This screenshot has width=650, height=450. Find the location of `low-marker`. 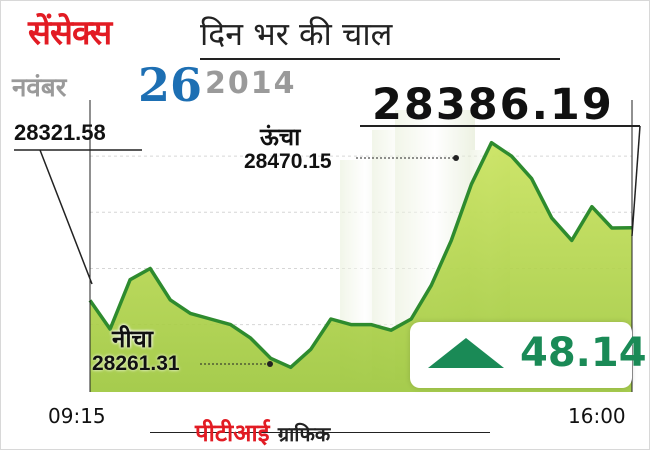

low-marker is located at coordinates (270, 364).